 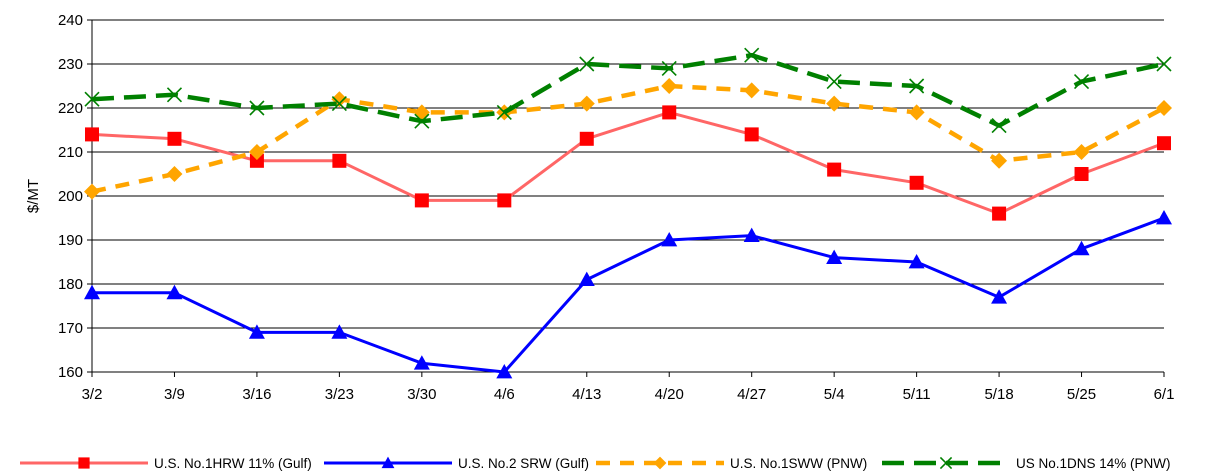 I want to click on y-tick-label: 190, so click(x=70, y=240).